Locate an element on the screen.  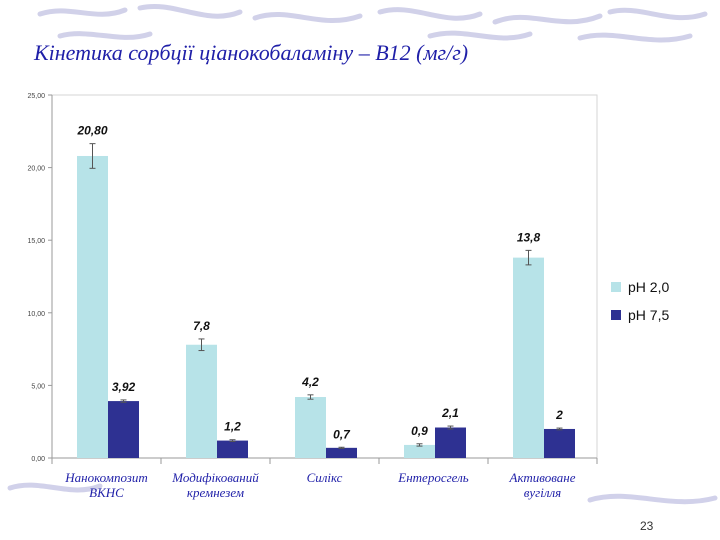
page-number: 23 is located at coordinates (647, 526).